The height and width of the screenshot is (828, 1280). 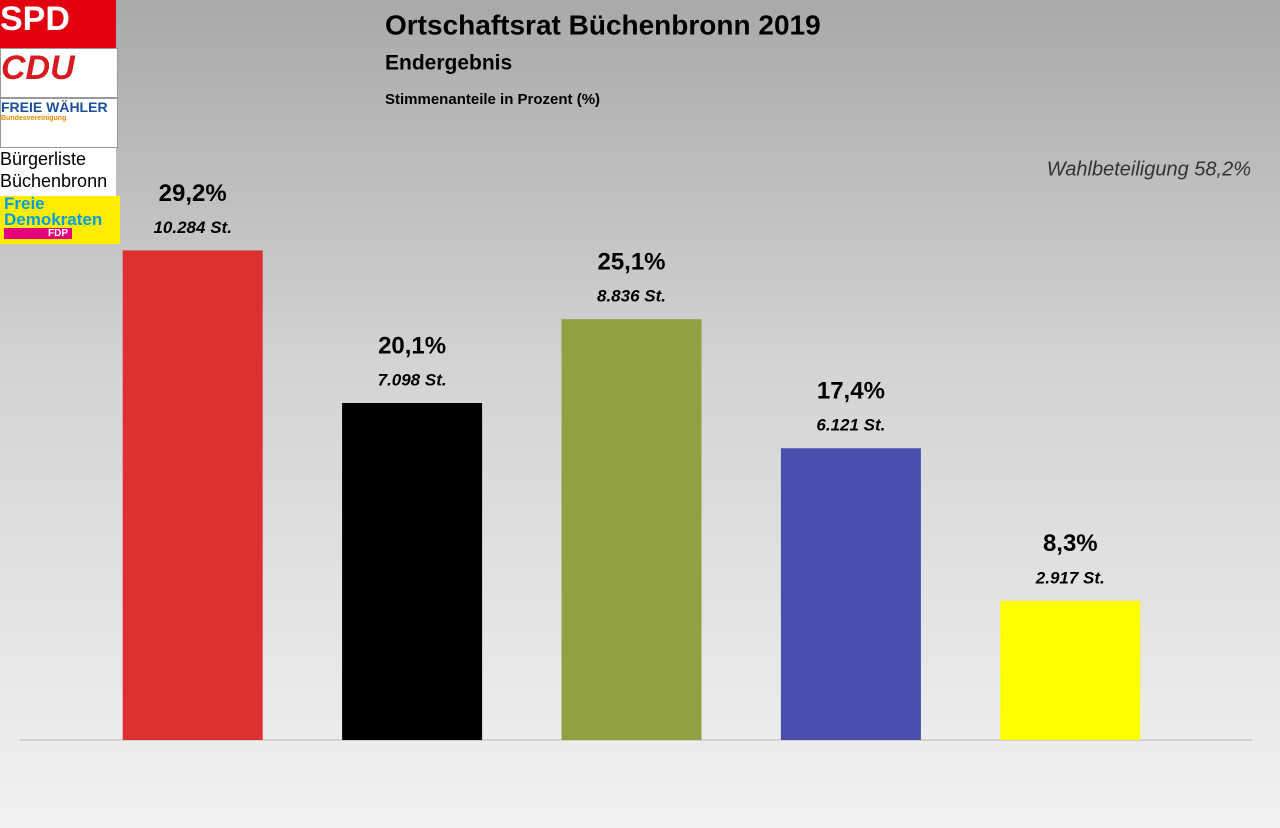 What do you see at coordinates (35, 19) in the screenshot?
I see `category-label: SPD` at bounding box center [35, 19].